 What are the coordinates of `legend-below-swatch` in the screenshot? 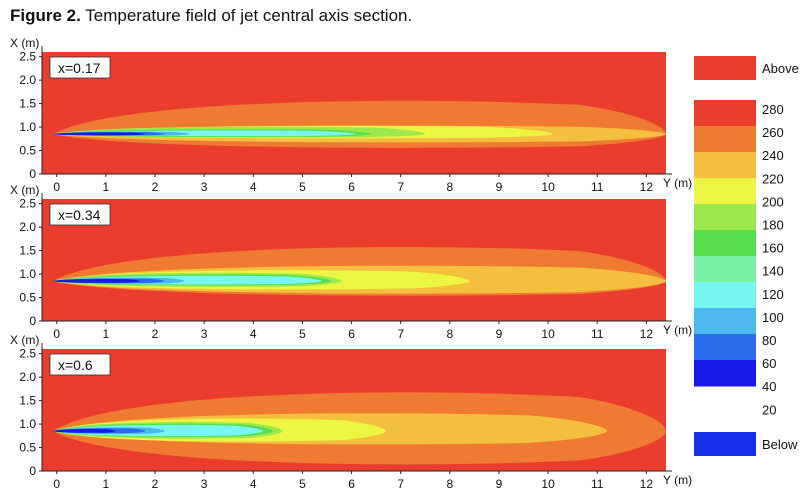 It's located at (725, 444).